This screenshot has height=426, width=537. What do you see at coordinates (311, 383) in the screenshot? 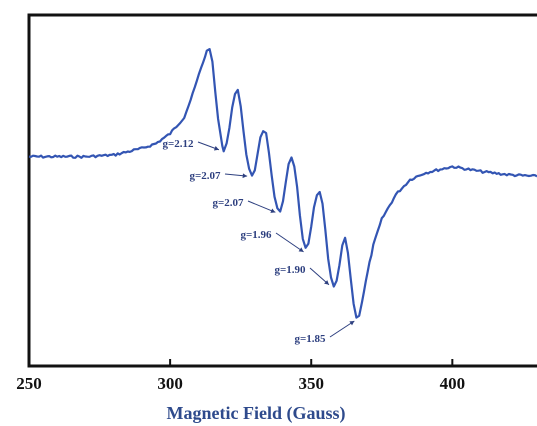
I see `x-tick-label: 350` at bounding box center [311, 383].